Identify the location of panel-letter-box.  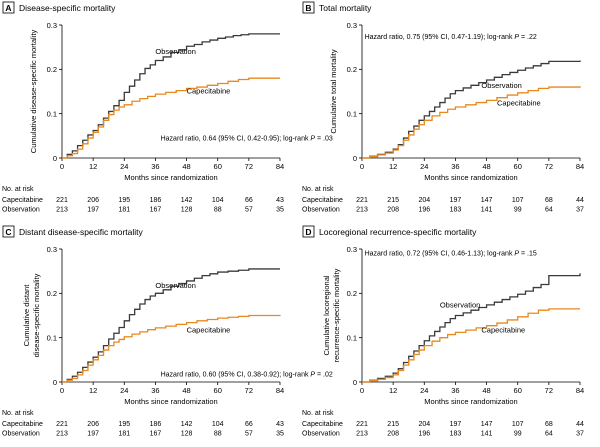
(8, 7).